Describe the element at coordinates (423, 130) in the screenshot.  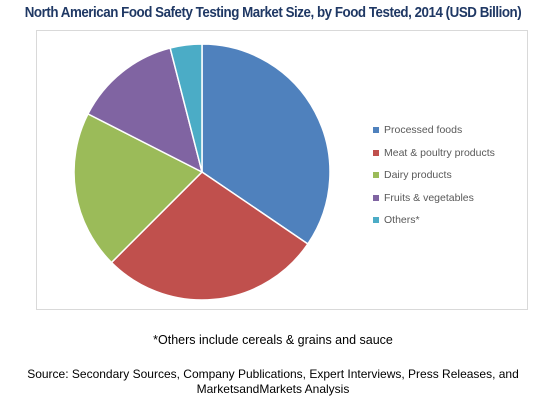
I see `legend-label: Processed foods` at that location.